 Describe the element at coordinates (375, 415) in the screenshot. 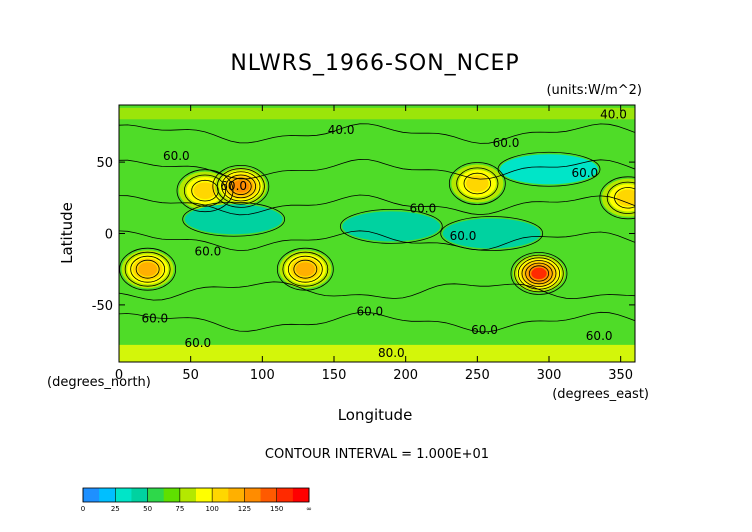

I see `x-axis-label: Longitude` at that location.